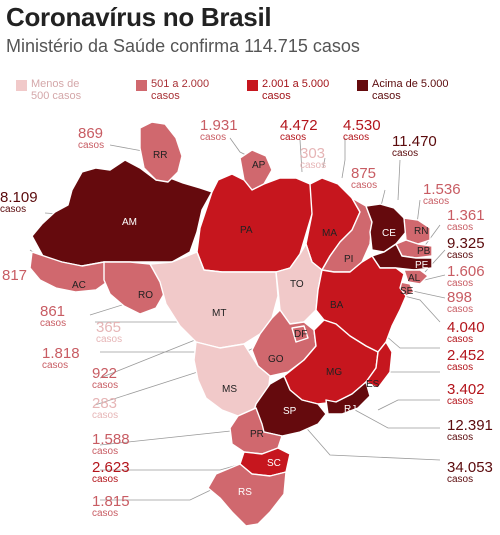 The width and height of the screenshot is (500, 535). I want to click on label-al: AL, so click(414, 278).